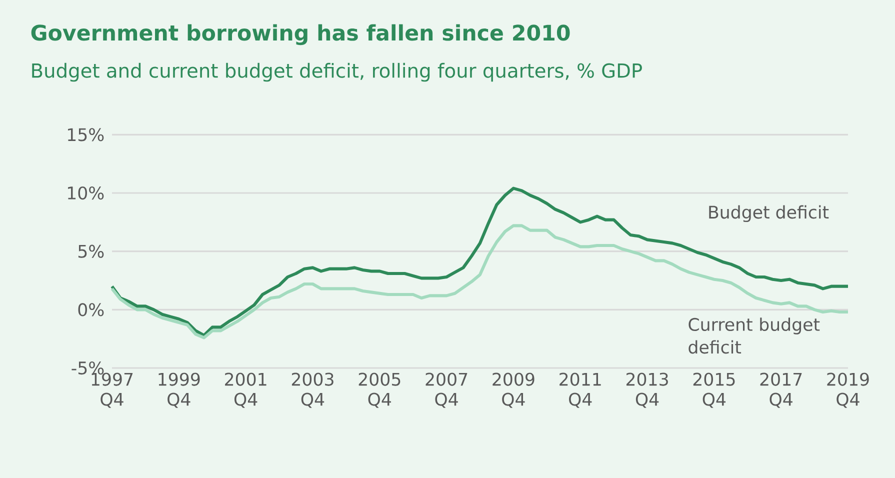 The image size is (895, 478). What do you see at coordinates (88, 368) in the screenshot?
I see `y-tick-label: -5%` at bounding box center [88, 368].